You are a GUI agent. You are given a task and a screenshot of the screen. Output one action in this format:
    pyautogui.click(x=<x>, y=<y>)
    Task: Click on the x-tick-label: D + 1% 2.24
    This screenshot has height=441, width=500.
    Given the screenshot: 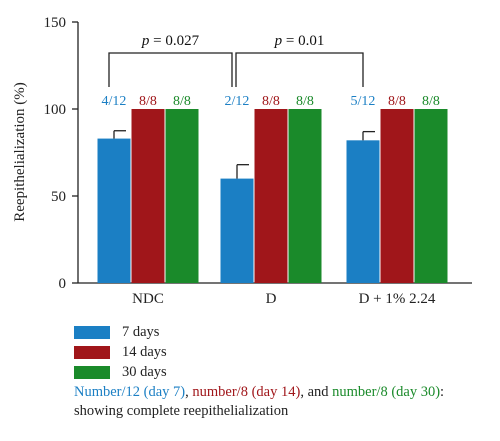 What is the action you would take?
    pyautogui.click(x=397, y=299)
    